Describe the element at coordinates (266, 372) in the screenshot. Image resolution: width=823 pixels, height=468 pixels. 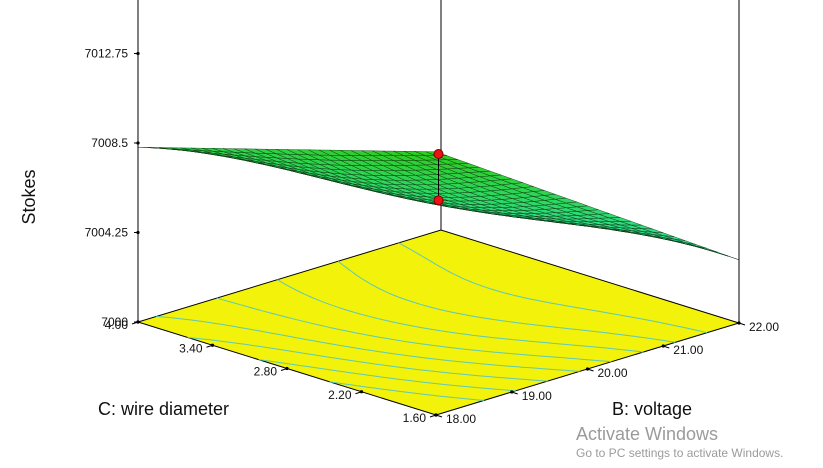
I see `y-tick-label: 2.80` at that location.